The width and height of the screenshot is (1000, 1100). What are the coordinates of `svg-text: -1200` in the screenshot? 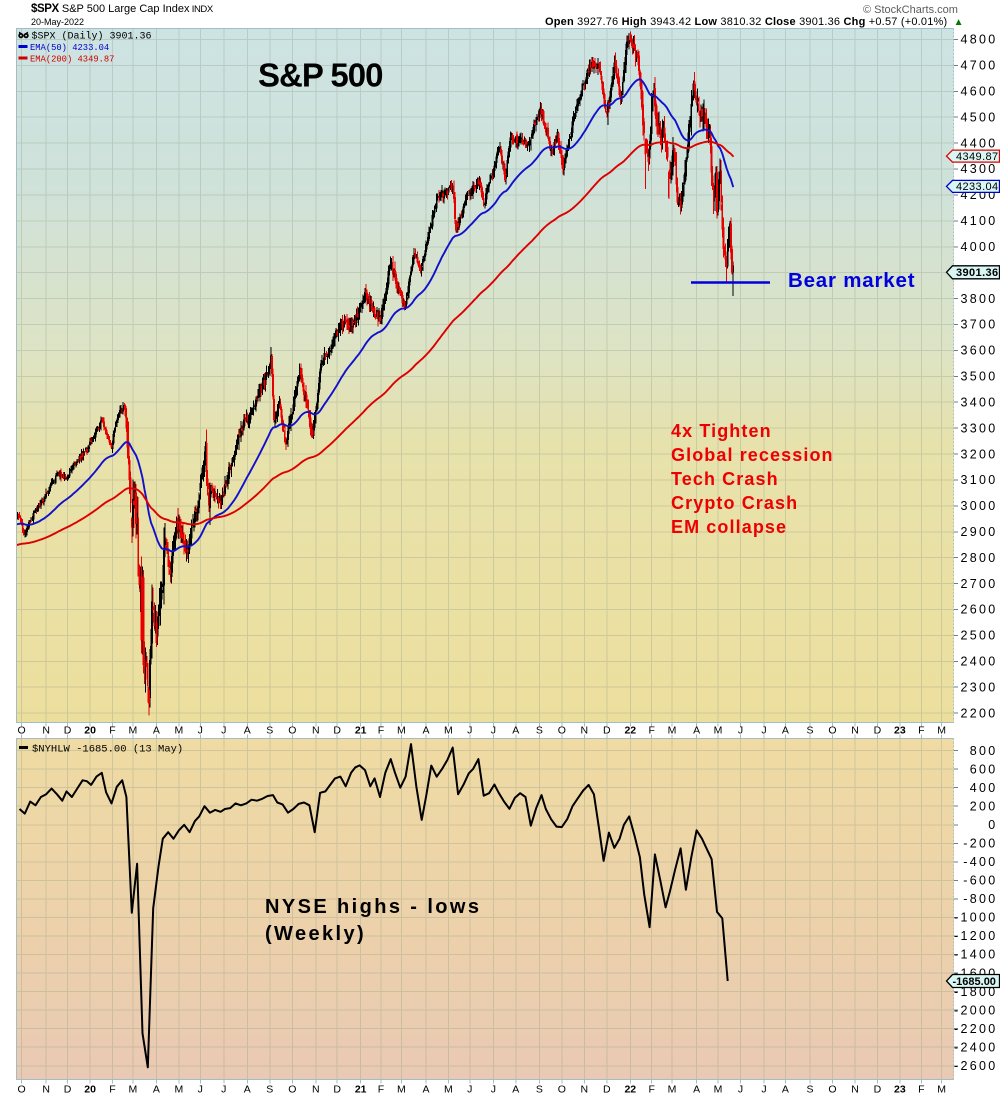 It's located at (975, 936).